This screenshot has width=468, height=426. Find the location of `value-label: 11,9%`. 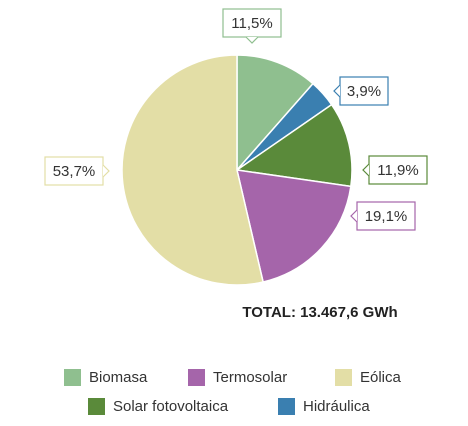

value-label: 11,9% is located at coordinates (397, 170).